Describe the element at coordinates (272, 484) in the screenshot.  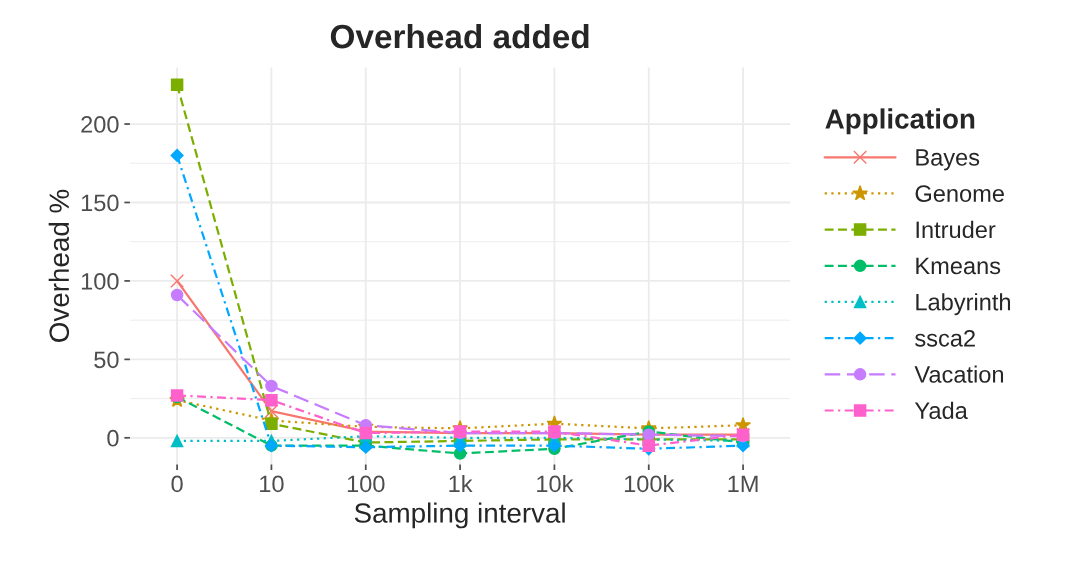
I see `x-tick-label: 10` at that location.